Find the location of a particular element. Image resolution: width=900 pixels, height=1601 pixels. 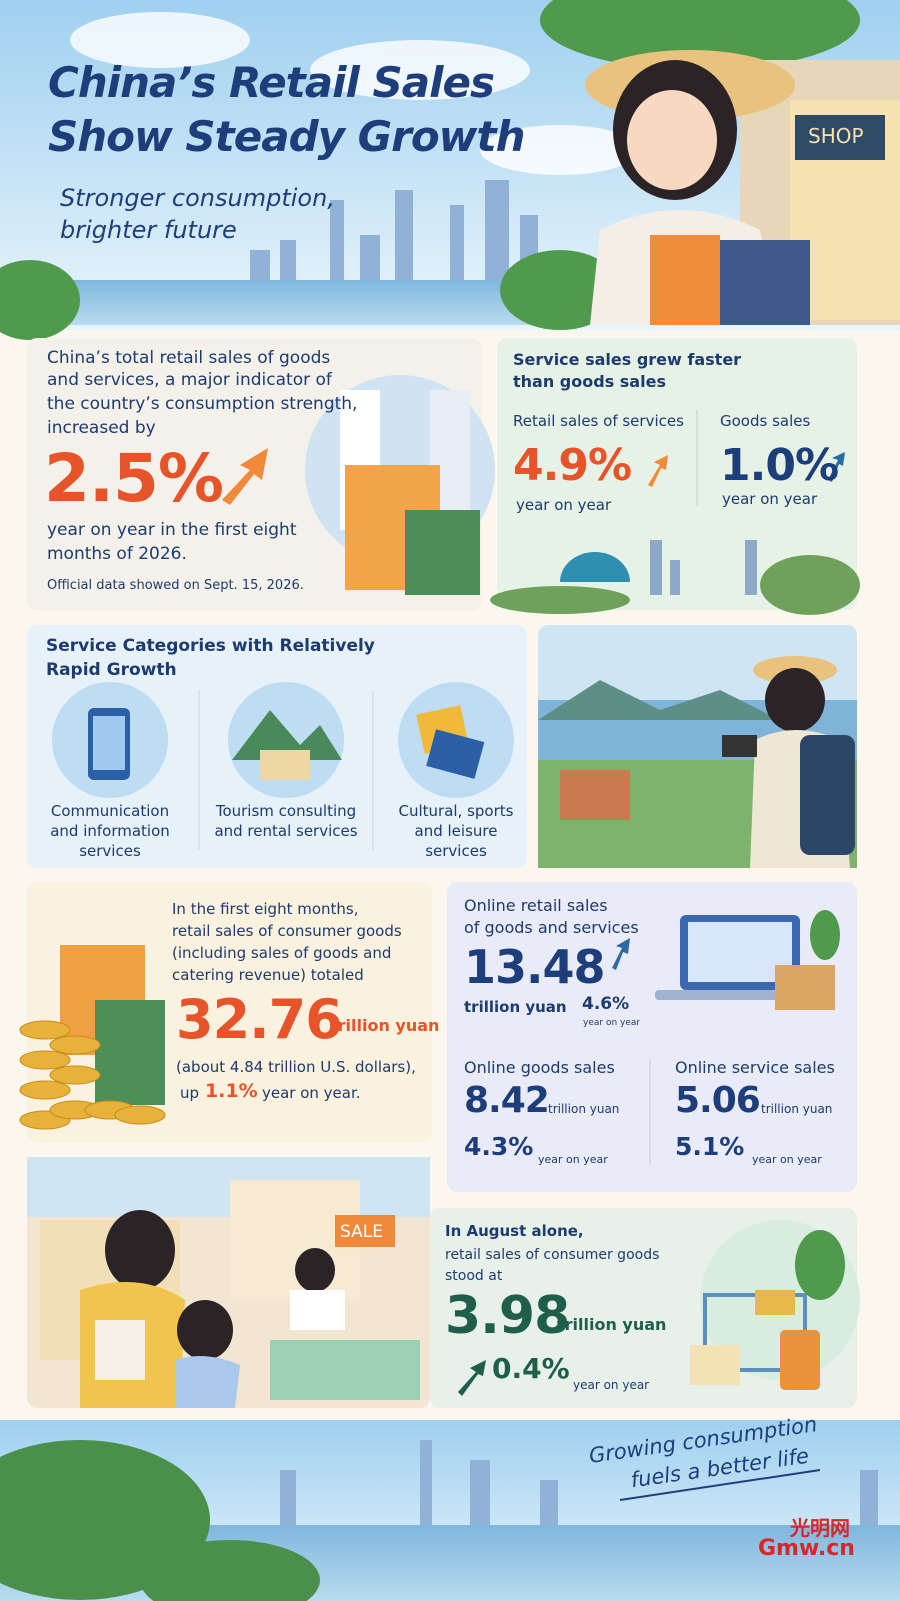

shop-sign: SHOP is located at coordinates (836, 136).